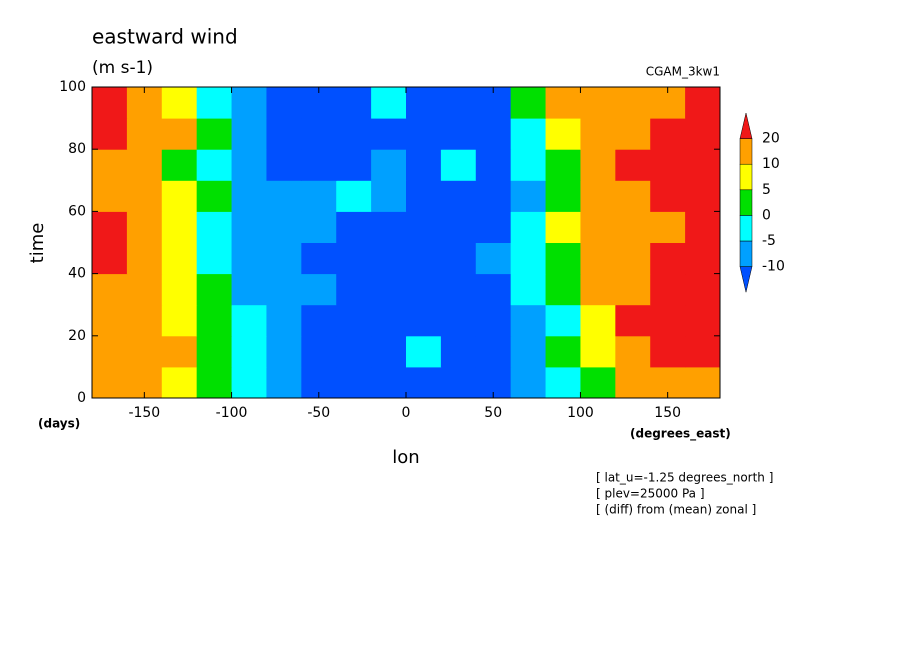 This screenshot has width=904, height=654. I want to click on y-axis-label: time, so click(37, 243).